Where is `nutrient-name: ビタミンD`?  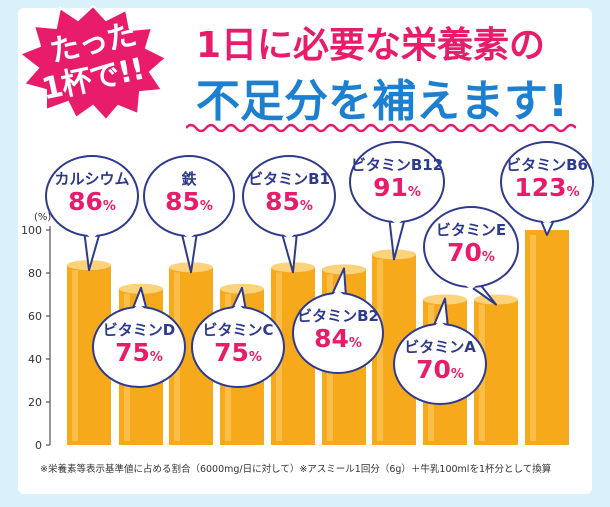 nutrient-name: ビタミンD is located at coordinates (139, 330).